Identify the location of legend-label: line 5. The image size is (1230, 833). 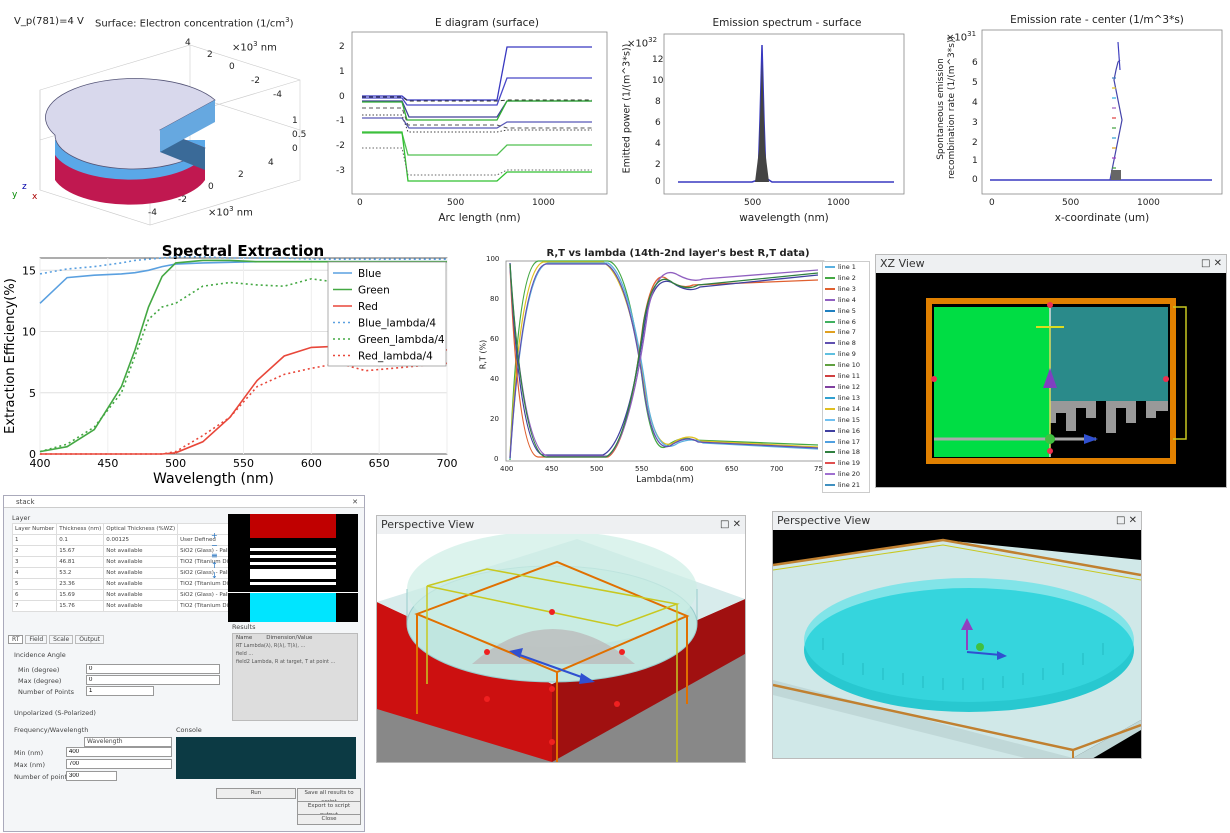
(847, 310).